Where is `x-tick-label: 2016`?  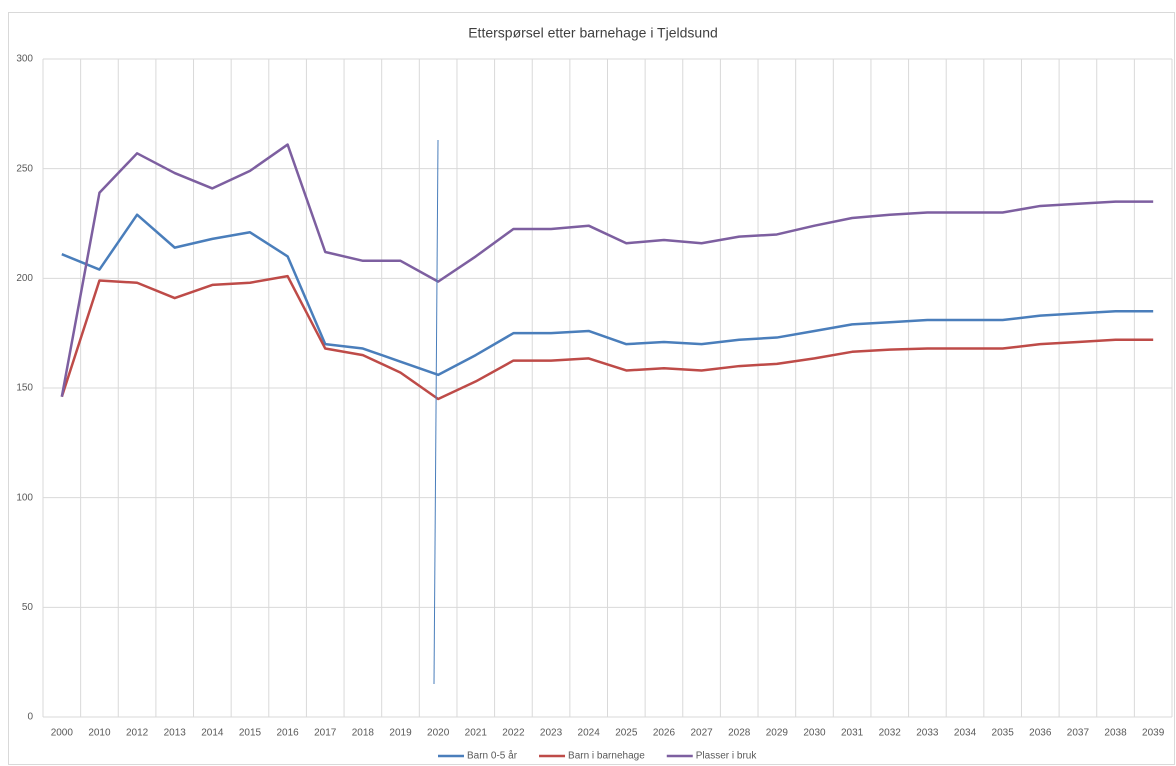 x-tick-label: 2016 is located at coordinates (287, 733).